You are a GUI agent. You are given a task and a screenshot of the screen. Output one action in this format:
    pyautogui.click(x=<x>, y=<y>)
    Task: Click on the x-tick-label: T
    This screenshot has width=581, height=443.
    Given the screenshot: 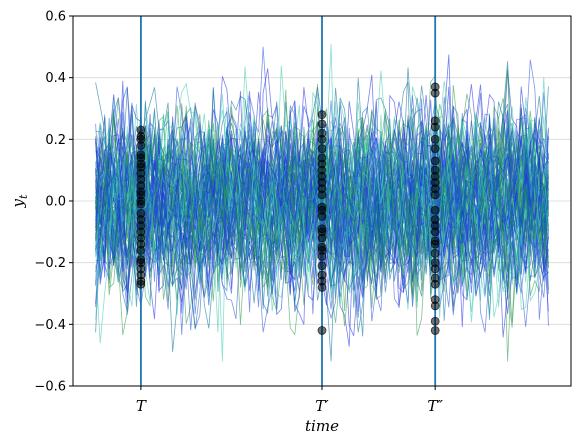 What is the action you would take?
    pyautogui.click(x=141, y=406)
    